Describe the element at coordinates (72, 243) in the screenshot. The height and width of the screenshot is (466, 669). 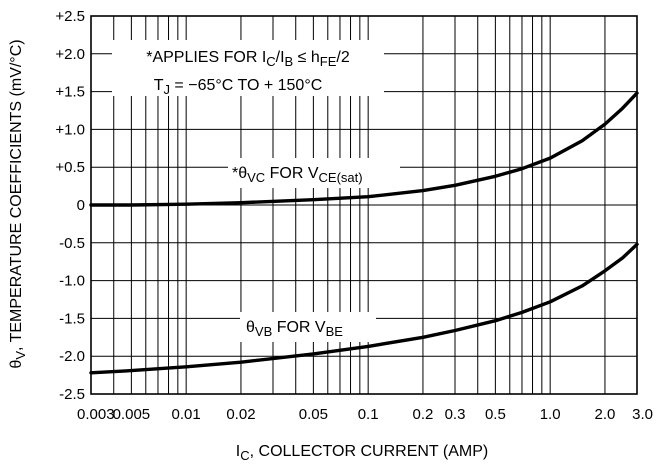
I see `y-tick-label: -0.5` at that location.